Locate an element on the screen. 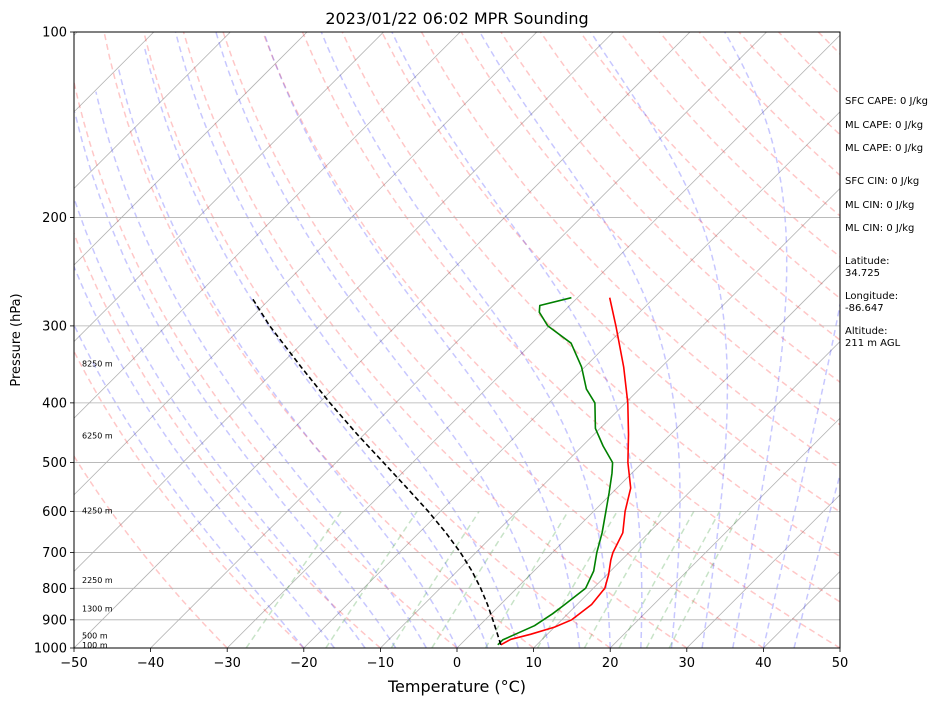  y-tick-label: 200 is located at coordinates (54, 218).